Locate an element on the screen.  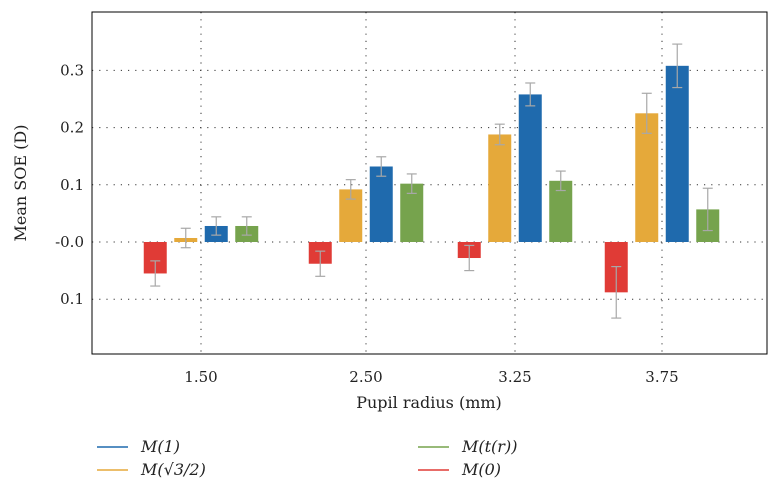
y-tick-label: 0.2 is located at coordinates (72, 128).